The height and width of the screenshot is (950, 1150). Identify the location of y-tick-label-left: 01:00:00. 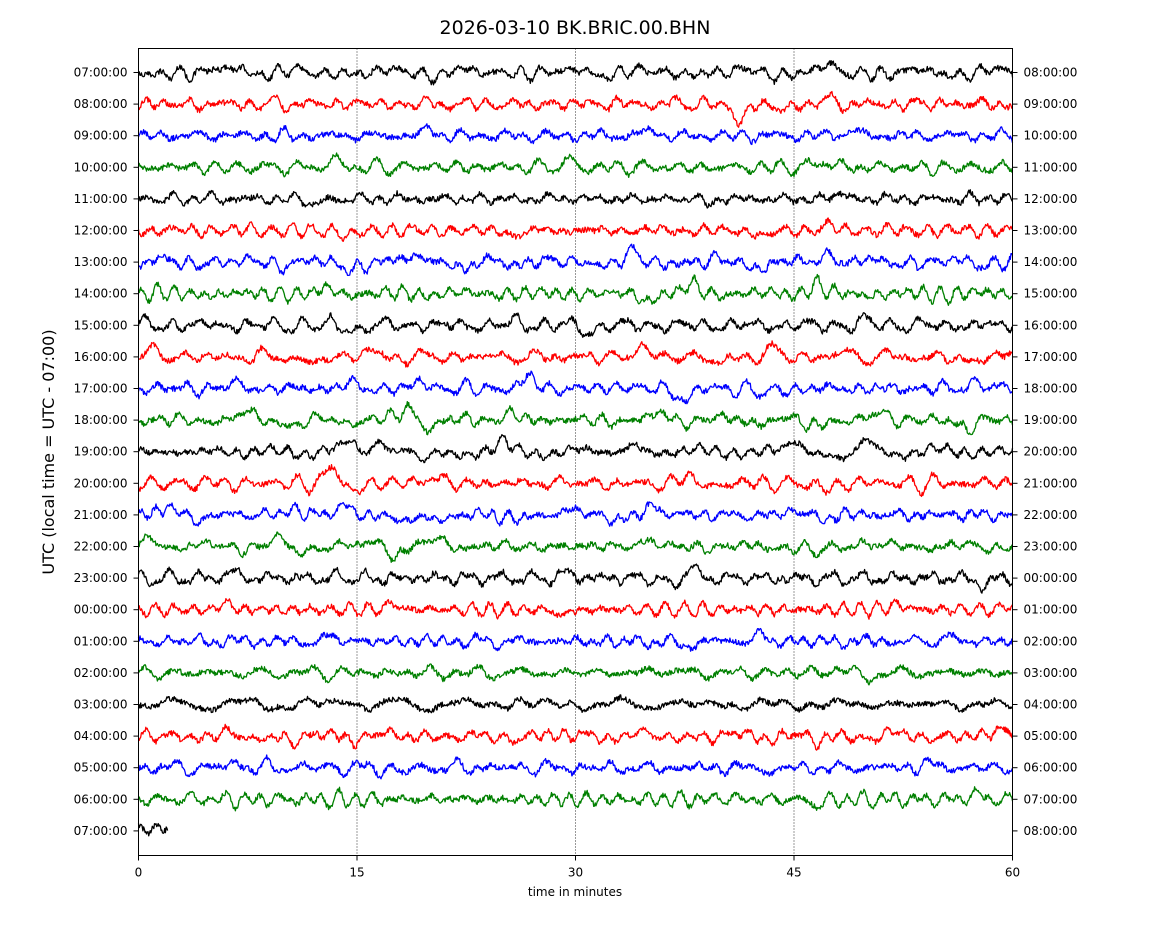
(101, 641).